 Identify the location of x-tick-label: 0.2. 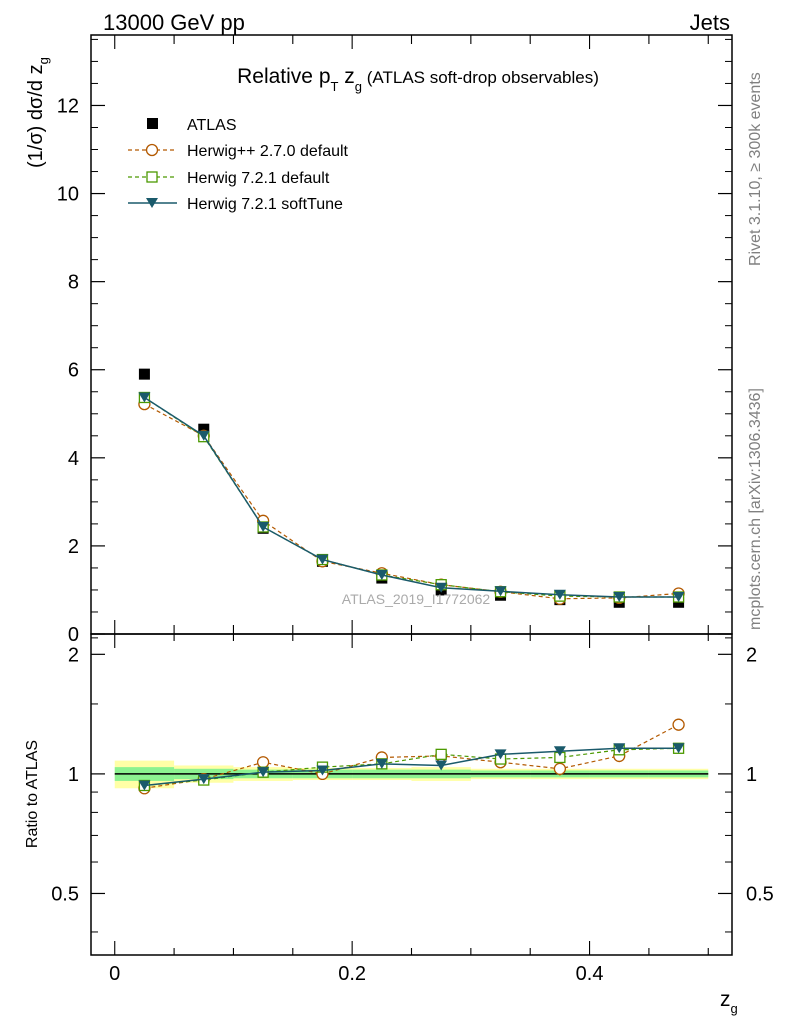
(352, 974).